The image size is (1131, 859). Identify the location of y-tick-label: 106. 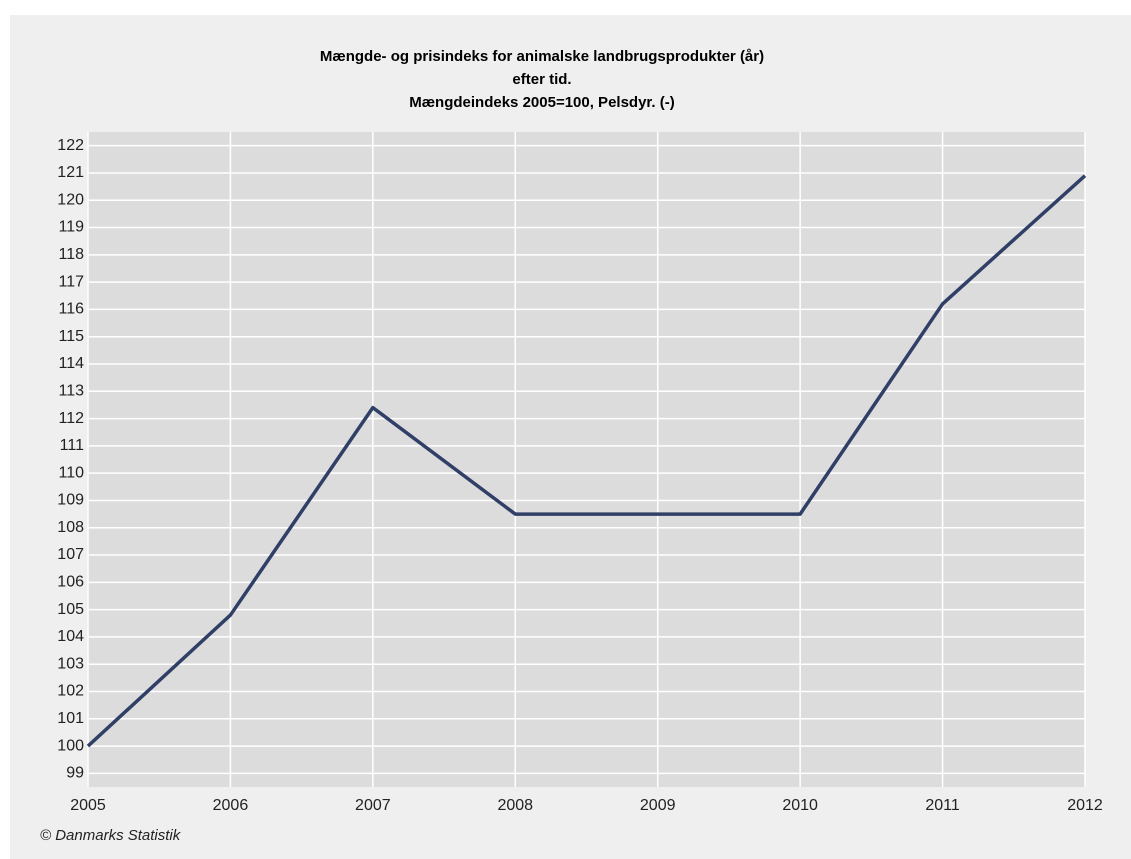
(70, 582).